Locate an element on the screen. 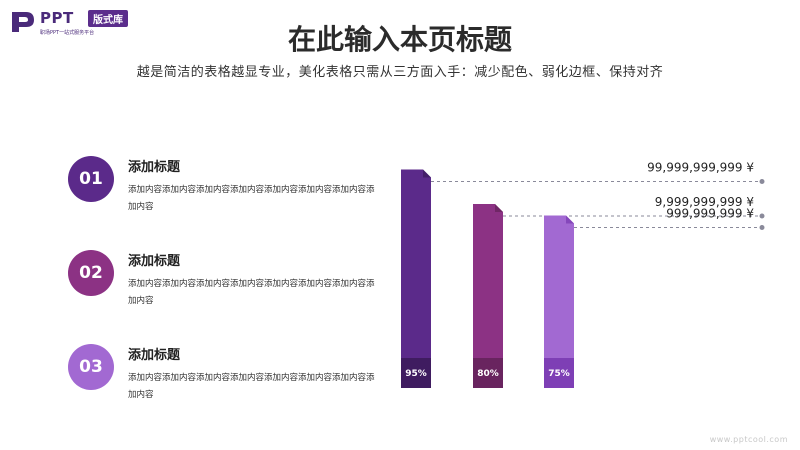 This screenshot has height=450, width=800. watermark: www.pptcool.com is located at coordinates (748, 439).